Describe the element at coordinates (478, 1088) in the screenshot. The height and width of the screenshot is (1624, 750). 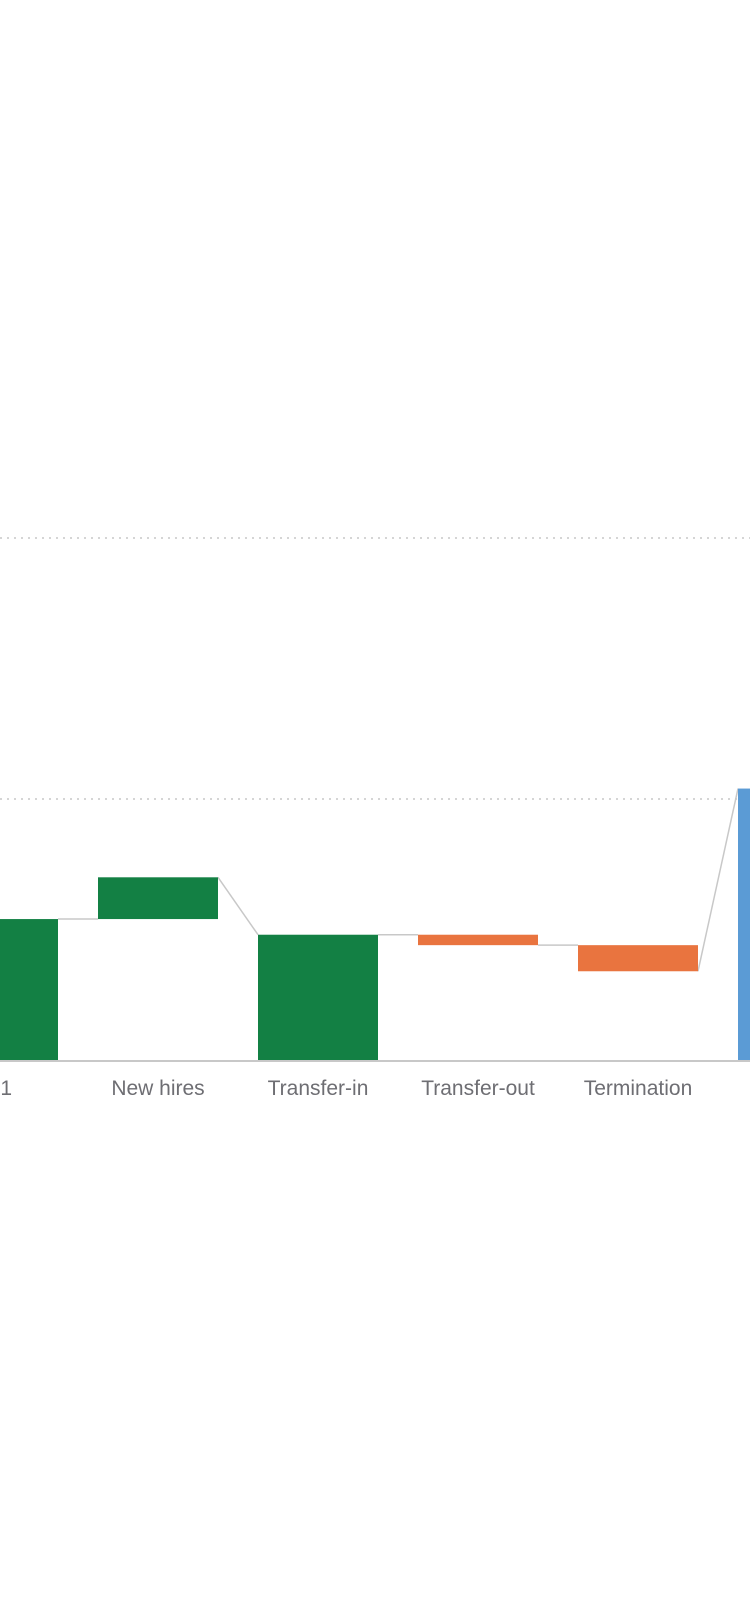
I see `x-tick-label: Transfer-out` at that location.